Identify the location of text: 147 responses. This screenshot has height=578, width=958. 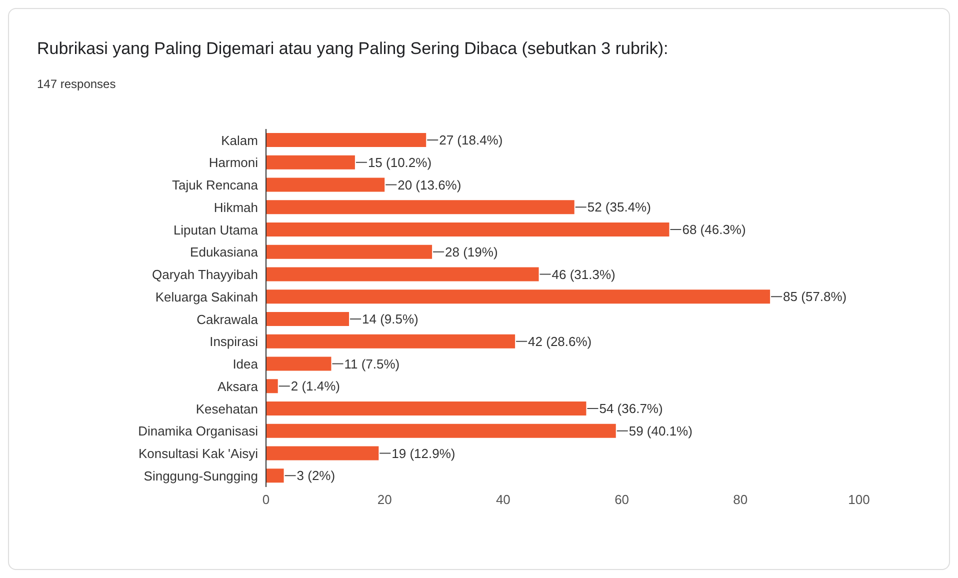
(76, 84).